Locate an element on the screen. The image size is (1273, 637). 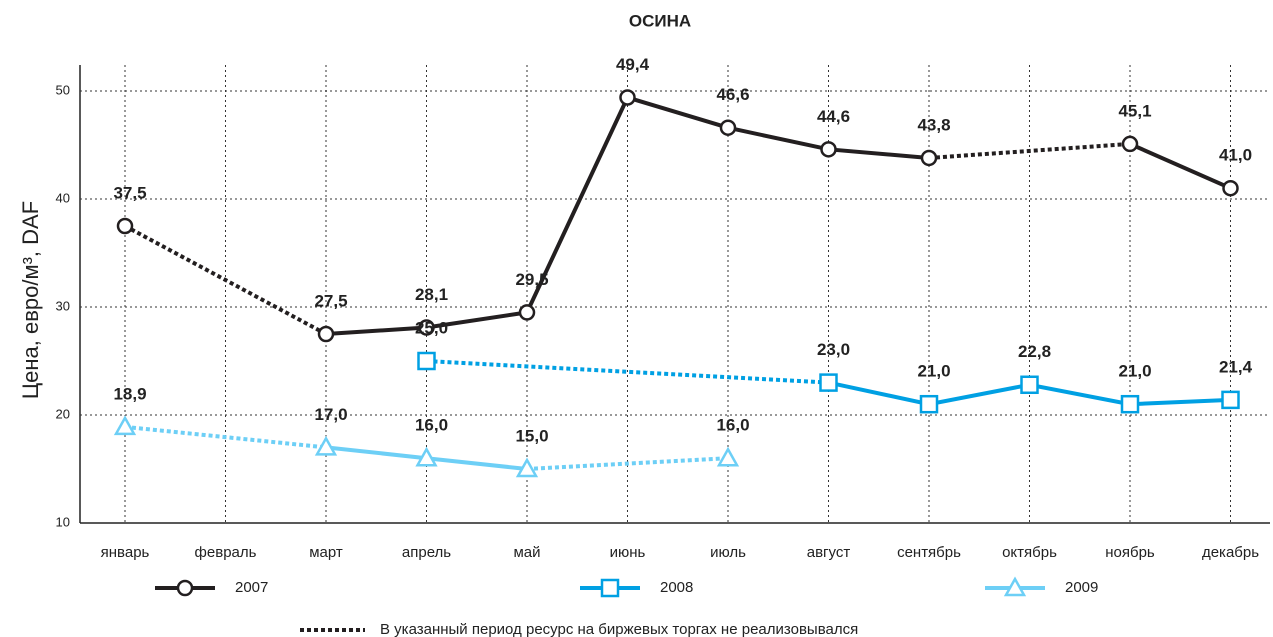
x-tick-label: март is located at coordinates (326, 552).